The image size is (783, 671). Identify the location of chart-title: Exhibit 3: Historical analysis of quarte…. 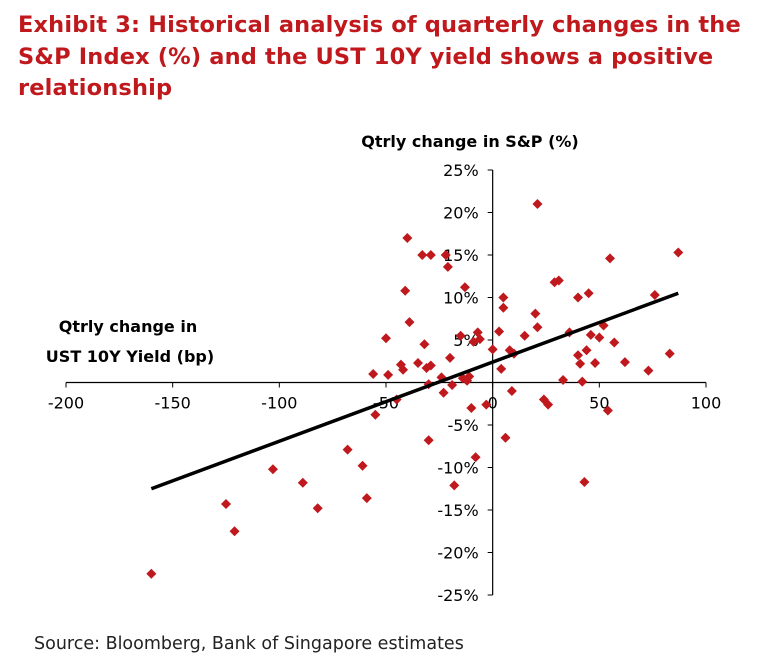
(379, 56).